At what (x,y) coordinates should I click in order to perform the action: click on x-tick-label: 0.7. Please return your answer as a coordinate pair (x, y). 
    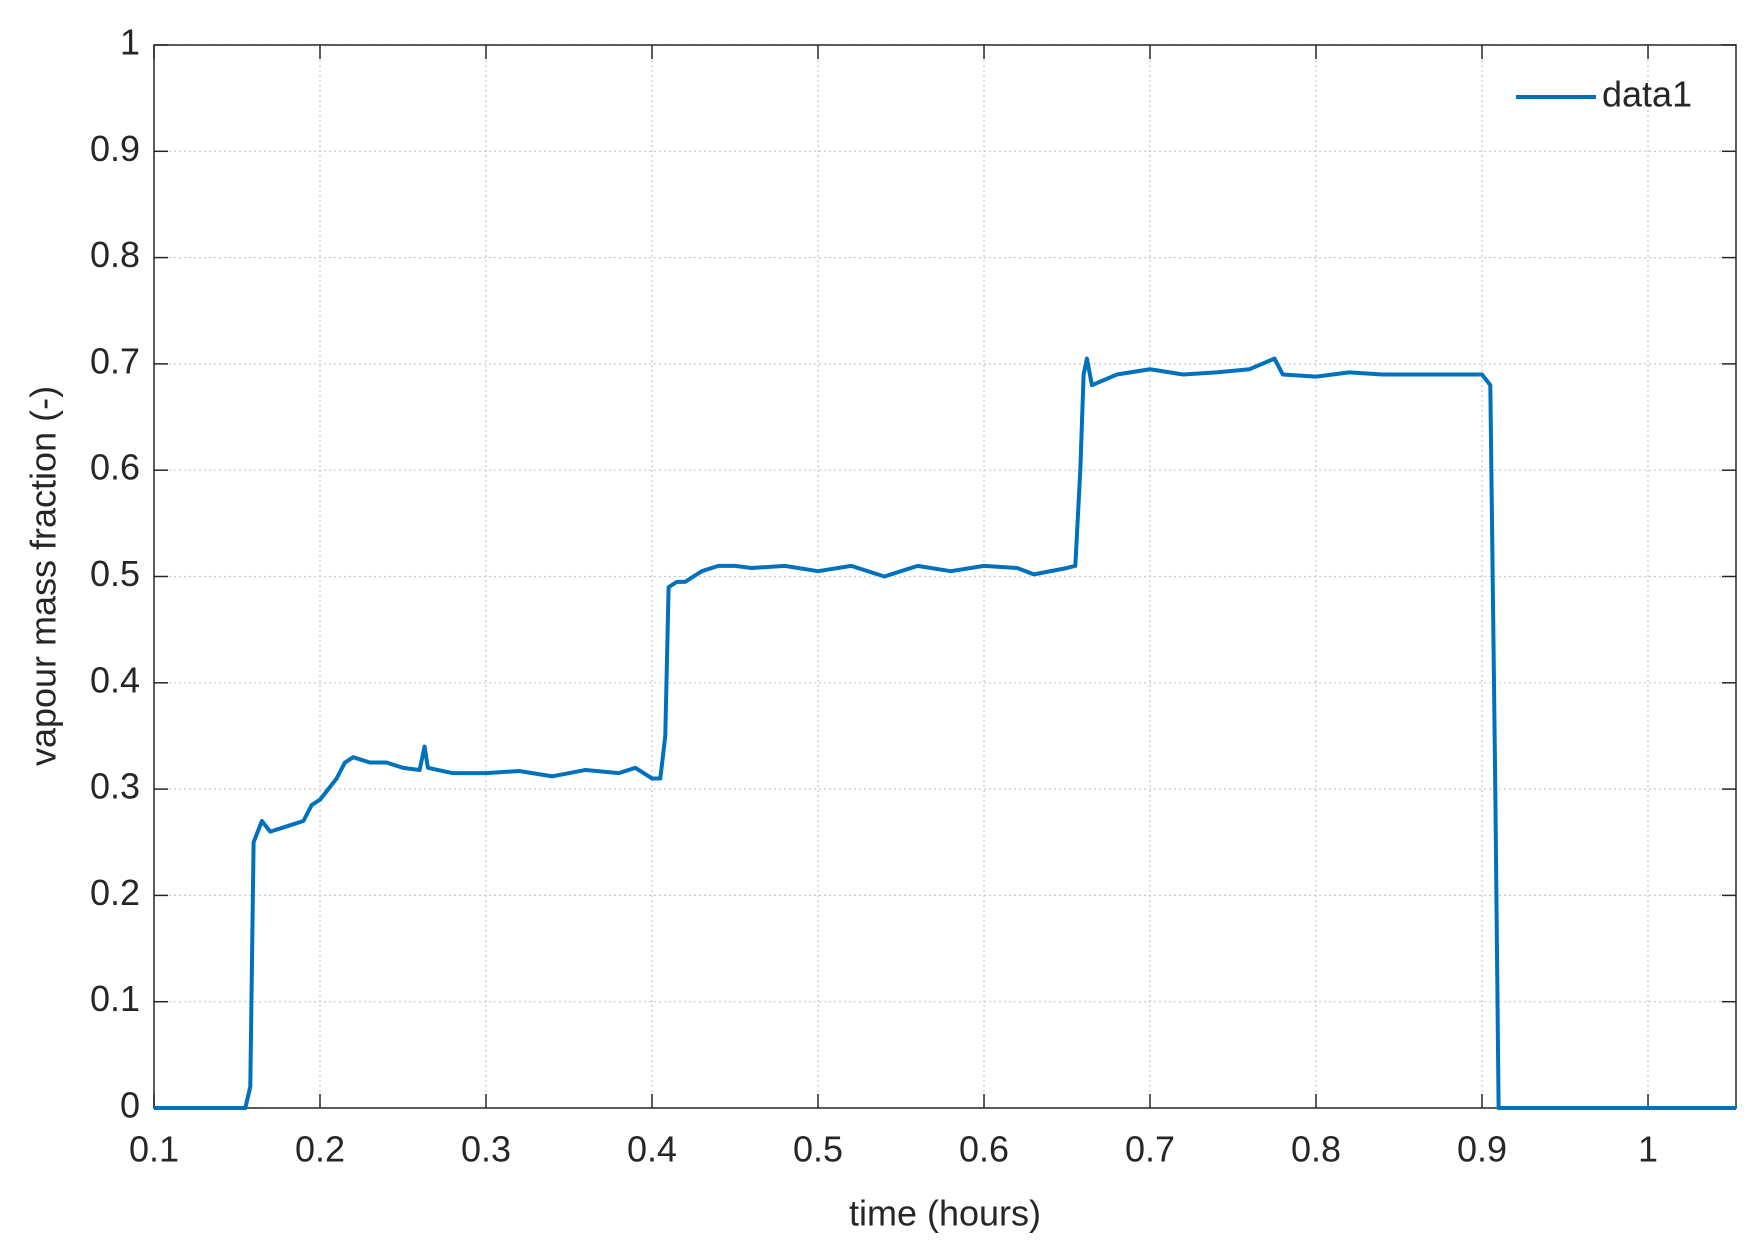
    Looking at the image, I should click on (1150, 1149).